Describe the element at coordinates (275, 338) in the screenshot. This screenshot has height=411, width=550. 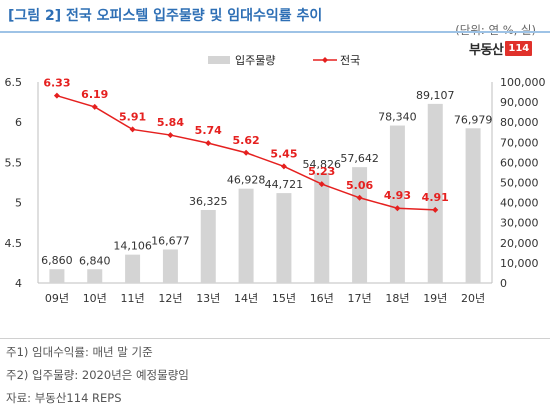
I see `footer-divider` at that location.